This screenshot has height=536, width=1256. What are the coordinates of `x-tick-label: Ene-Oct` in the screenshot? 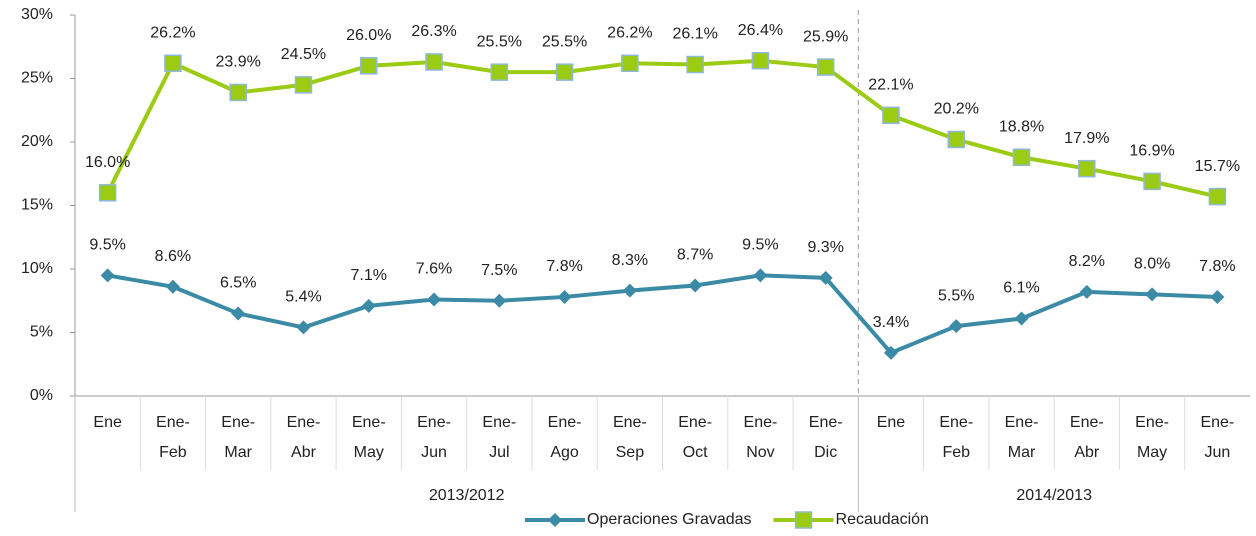 It's located at (695, 437).